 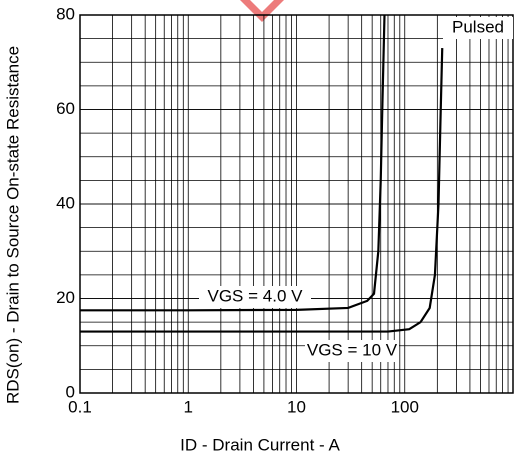 What do you see at coordinates (65, 202) in the screenshot?
I see `y-tick-label: 40` at bounding box center [65, 202].